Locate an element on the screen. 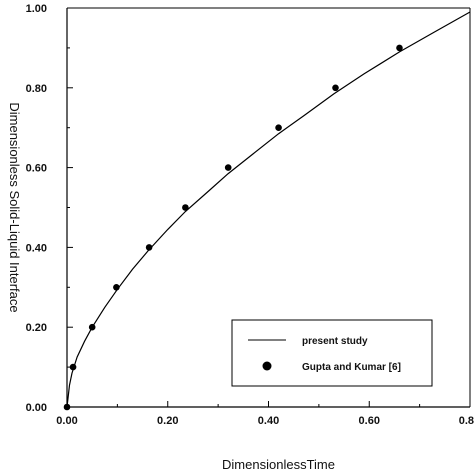  y-tick-label: 0.60 is located at coordinates (36, 169).